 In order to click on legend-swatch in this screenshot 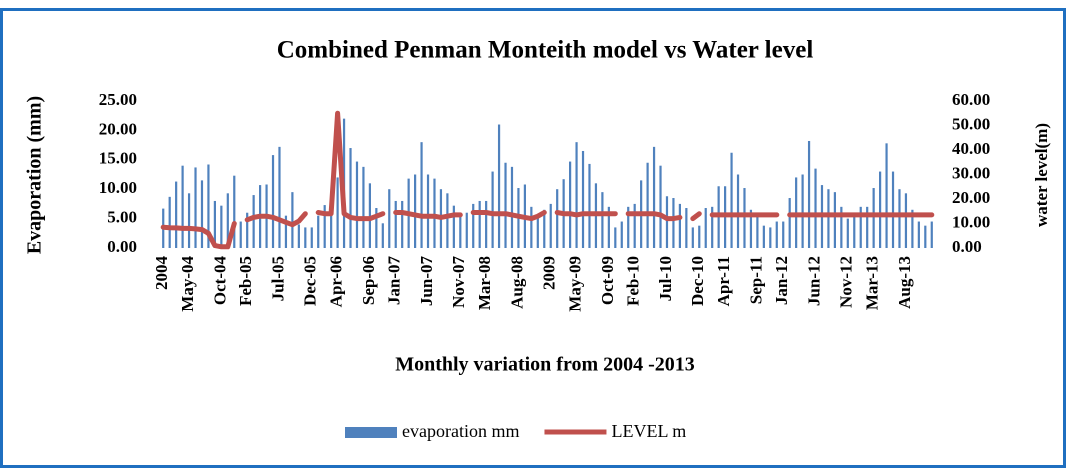, I will do `click(371, 432)`.